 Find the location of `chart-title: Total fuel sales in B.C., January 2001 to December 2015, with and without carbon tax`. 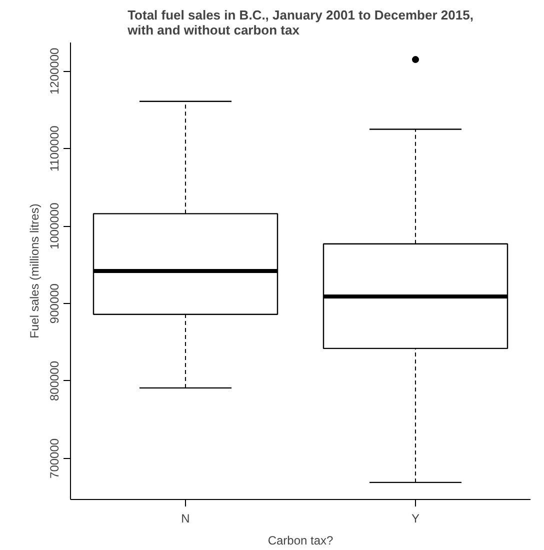

chart-title: Total fuel sales in B.C., January 2001 to December 2015, with and without carbon tax is located at coordinates (300, 23).